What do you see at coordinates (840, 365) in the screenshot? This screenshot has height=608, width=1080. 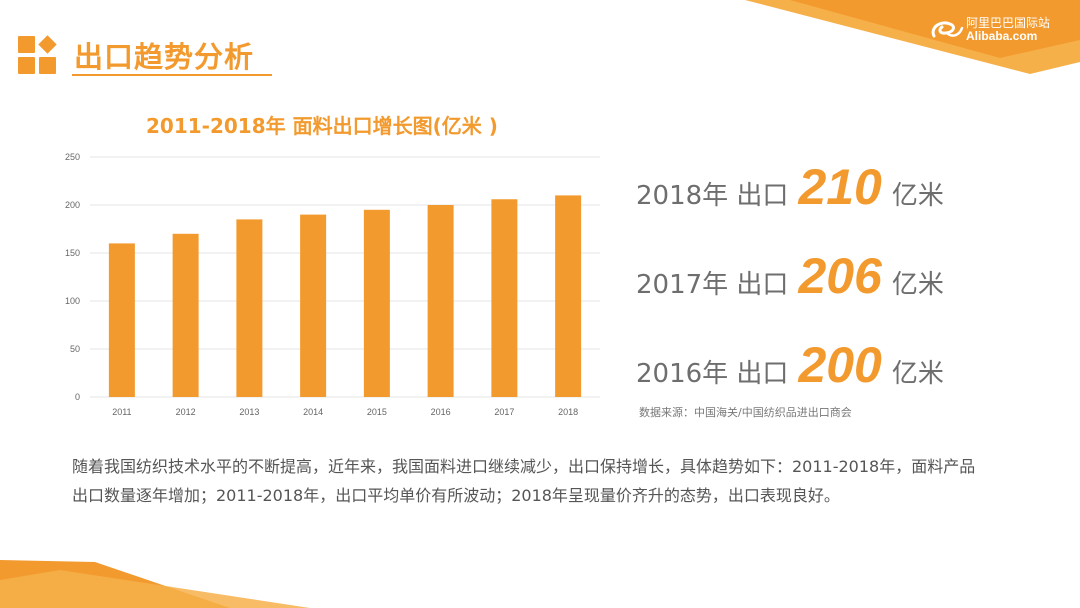 I see `stat-value: 200` at bounding box center [840, 365].